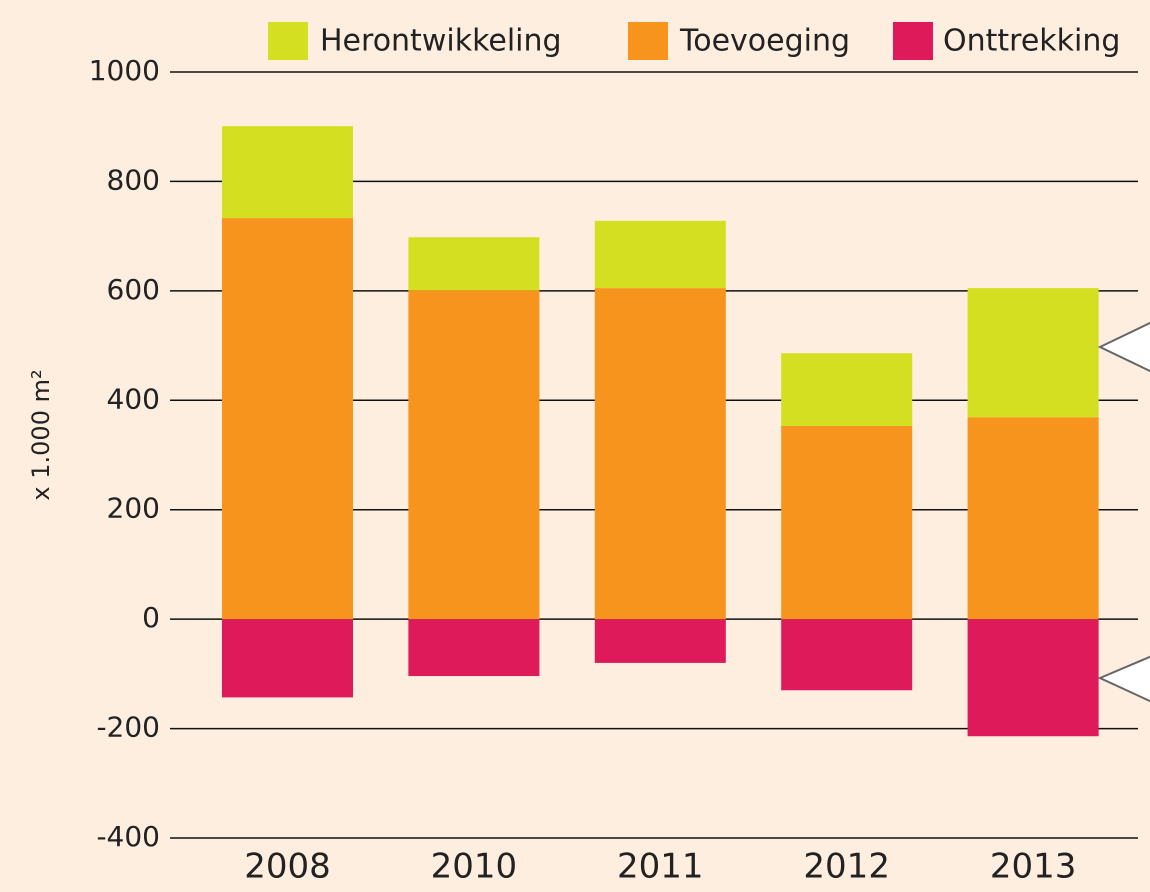  What do you see at coordinates (128, 727) in the screenshot?
I see `y-tick-label: -200` at bounding box center [128, 727].